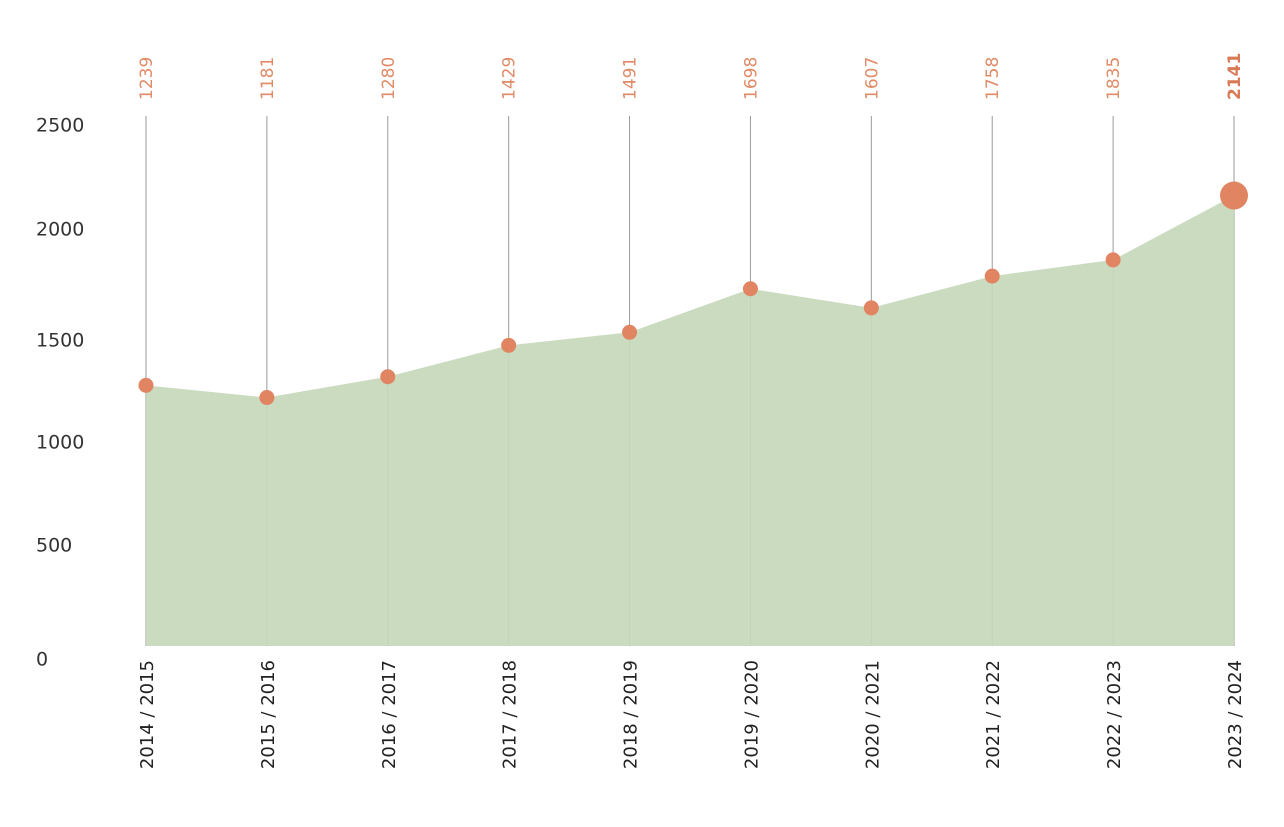 Image resolution: width=1284 pixels, height=827 pixels. I want to click on value-label: 1280, so click(389, 78).